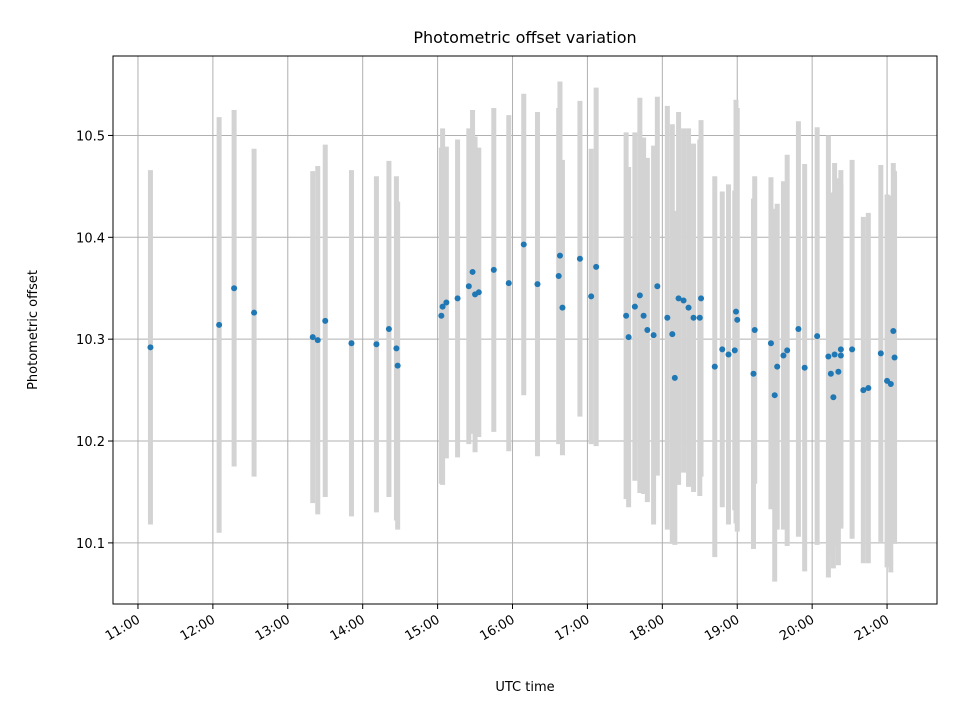 The height and width of the screenshot is (720, 960). What do you see at coordinates (797, 628) in the screenshot?
I see `x-tick-label: 20:00` at bounding box center [797, 628].